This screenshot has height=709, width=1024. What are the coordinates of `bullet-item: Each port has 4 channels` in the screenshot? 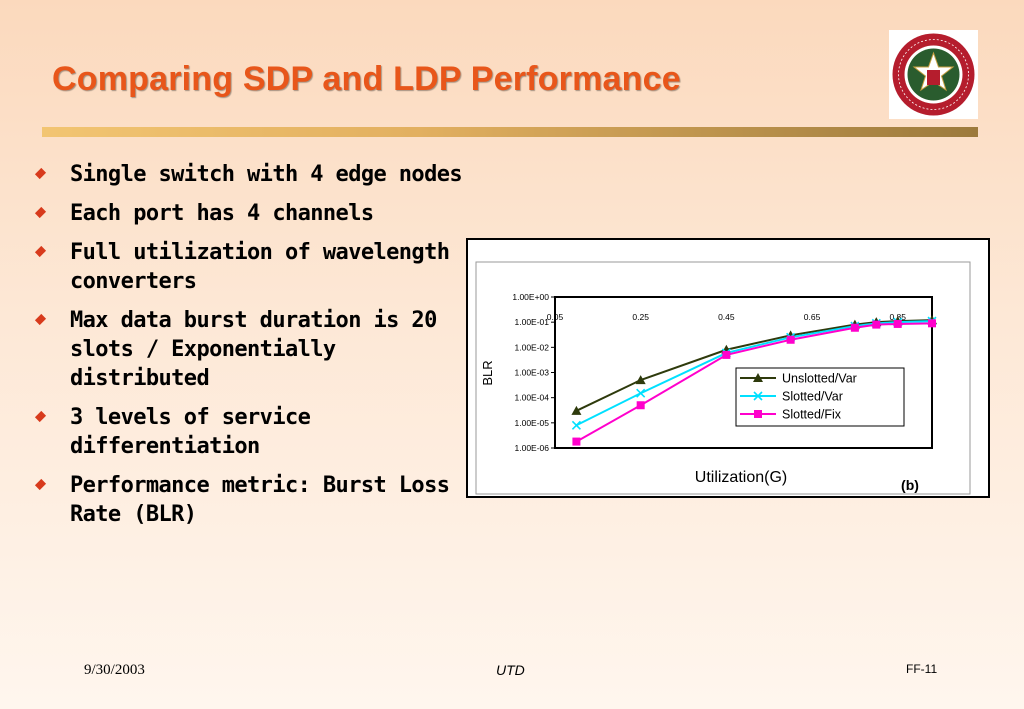 It's located at (250, 213).